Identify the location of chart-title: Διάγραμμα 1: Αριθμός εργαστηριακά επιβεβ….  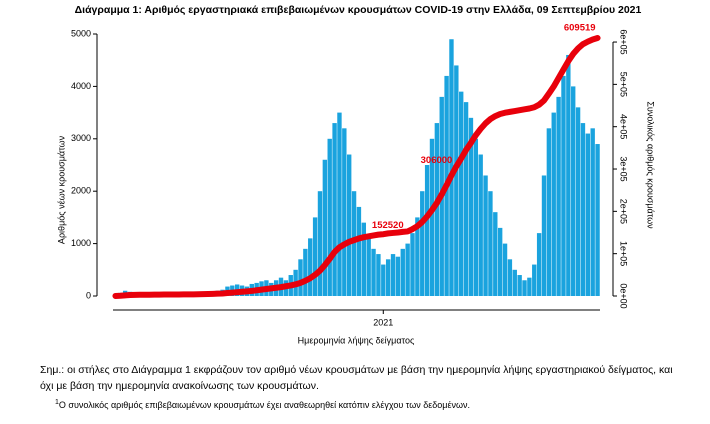
(358, 10).